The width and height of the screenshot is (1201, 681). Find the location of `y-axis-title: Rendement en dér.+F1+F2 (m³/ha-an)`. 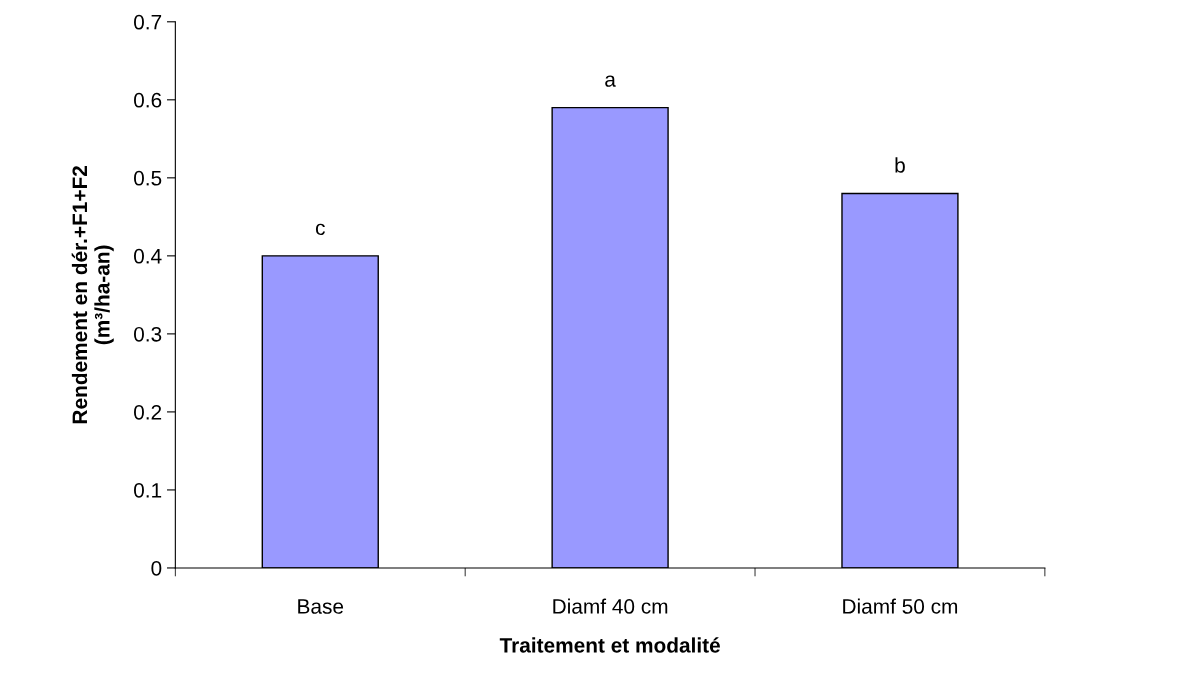

y-axis-title: Rendement en dér.+F1+F2 (m³/ha-an) is located at coordinates (92, 295).